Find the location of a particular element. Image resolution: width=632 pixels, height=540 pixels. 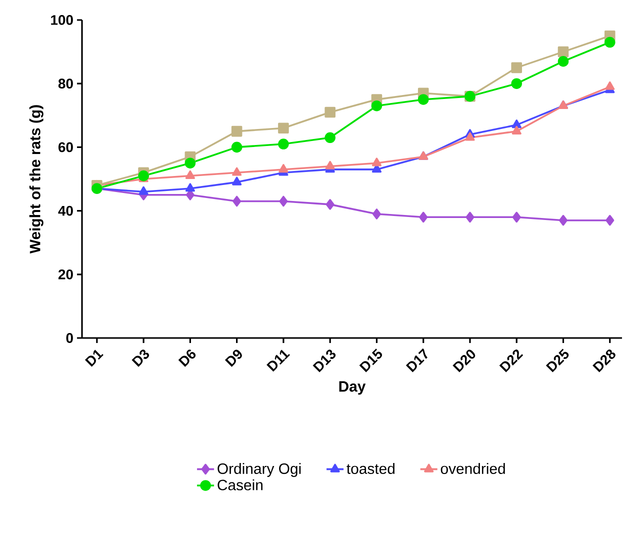

x-tick-label: D9 is located at coordinates (233, 358).